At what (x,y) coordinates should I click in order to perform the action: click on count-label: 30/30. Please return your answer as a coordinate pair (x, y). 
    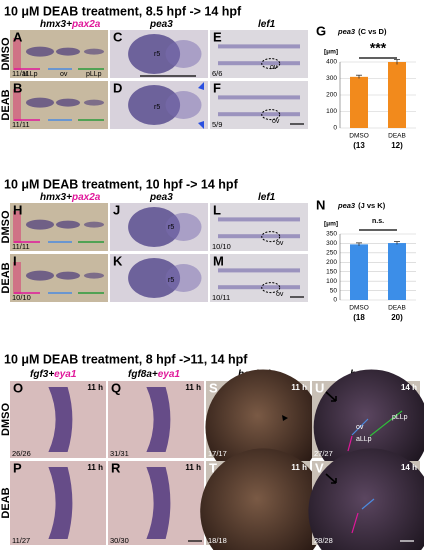
    Looking at the image, I should click on (119, 540).